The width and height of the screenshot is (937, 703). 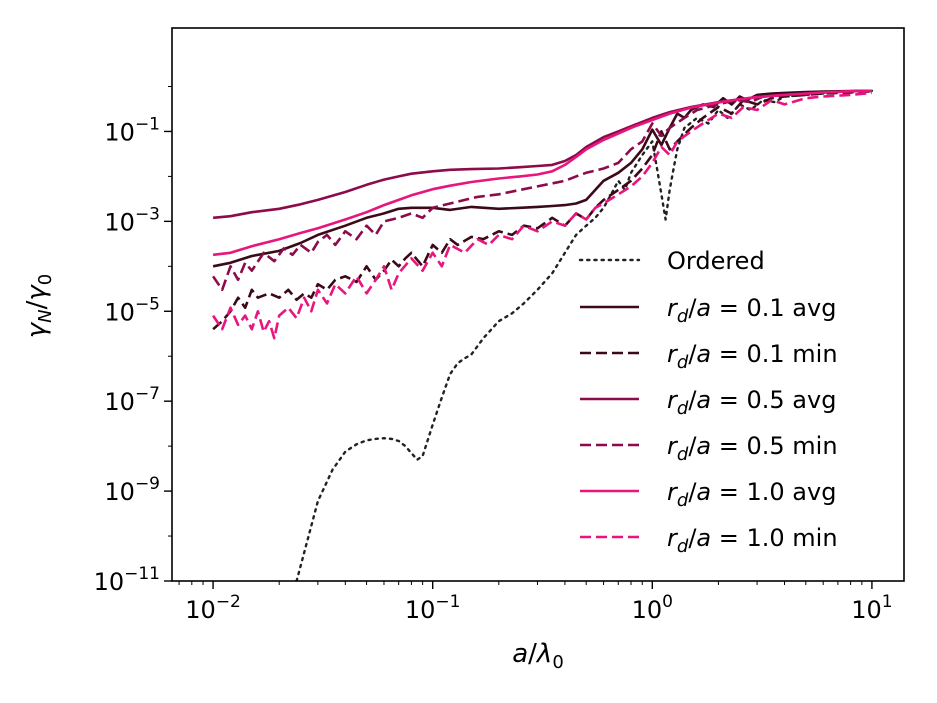 What do you see at coordinates (433, 608) in the screenshot?
I see `x-tick-label-1: 10⁻¹` at bounding box center [433, 608].